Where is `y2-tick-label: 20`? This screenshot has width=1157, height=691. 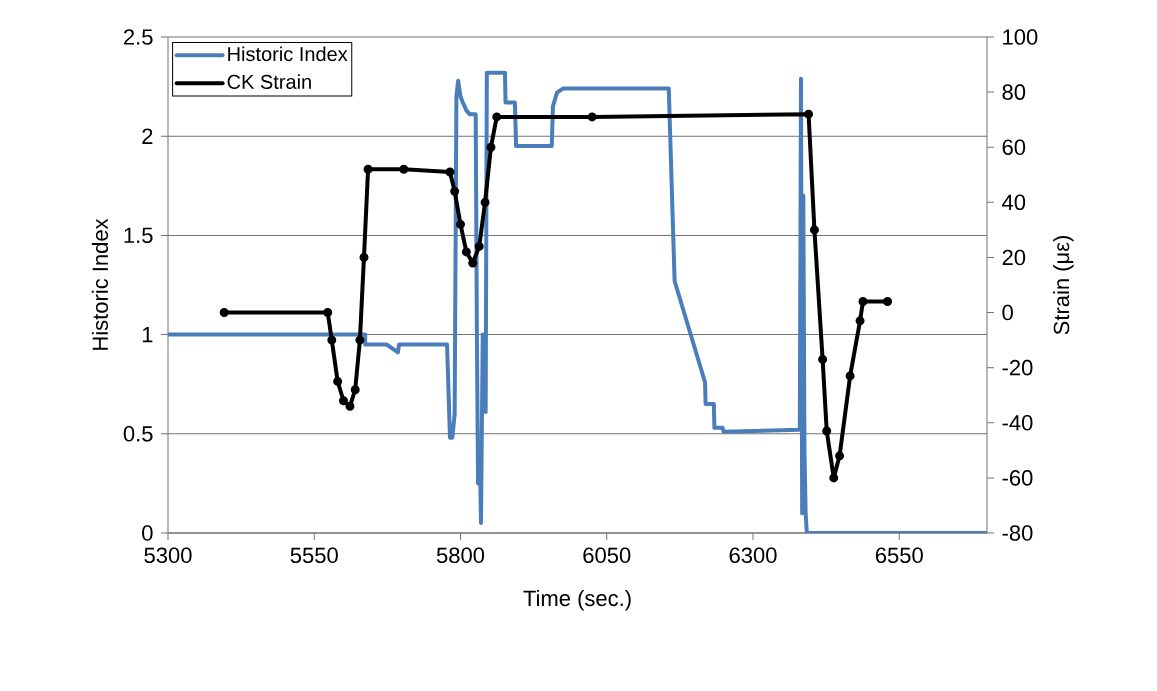
y2-tick-label: 20 is located at coordinates (1014, 257).